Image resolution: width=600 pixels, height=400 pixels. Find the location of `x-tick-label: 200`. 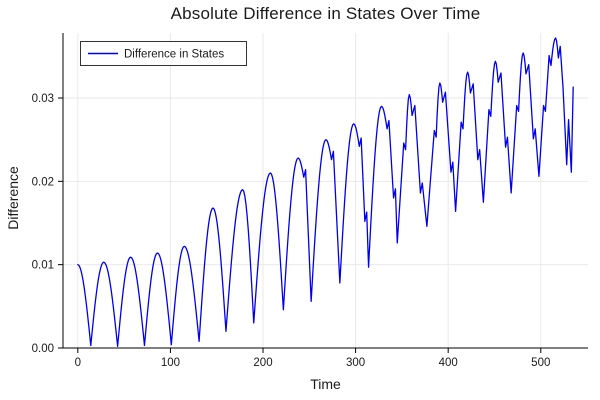

x-tick-label: 200 is located at coordinates (262, 363).